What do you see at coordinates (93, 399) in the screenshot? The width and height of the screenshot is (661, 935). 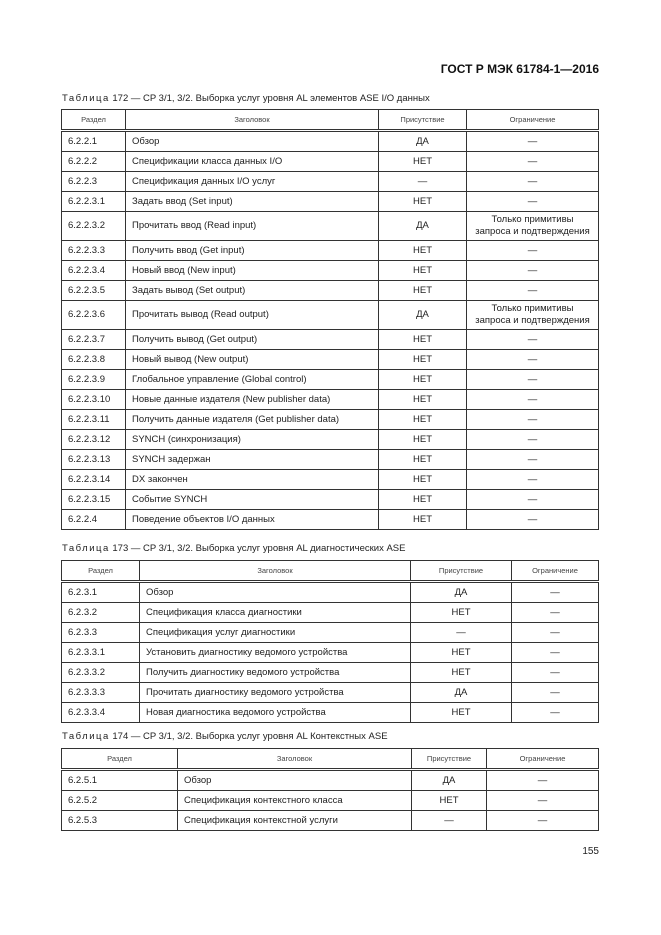 I see `cell: 6.2.2.3.10` at bounding box center [93, 399].